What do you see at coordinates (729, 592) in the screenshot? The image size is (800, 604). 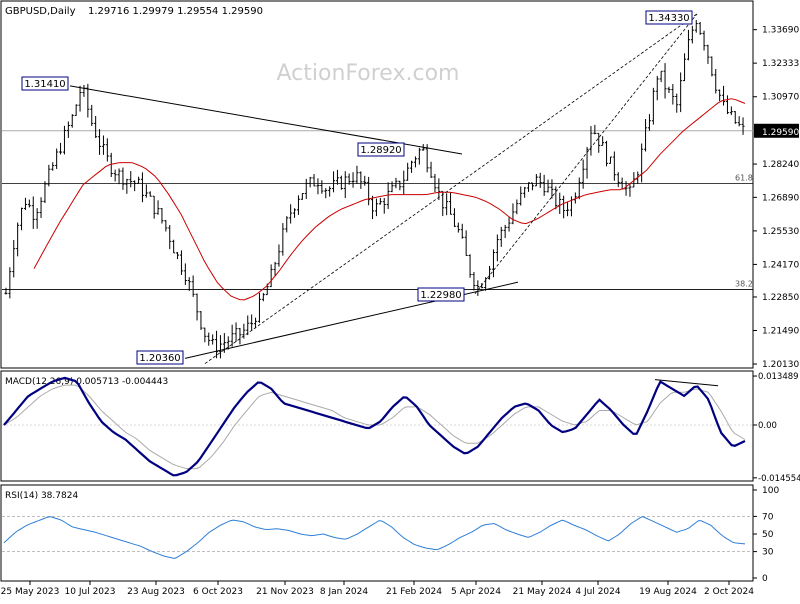 I see `x-tick-label: 2 Oct 2024` at bounding box center [729, 592].